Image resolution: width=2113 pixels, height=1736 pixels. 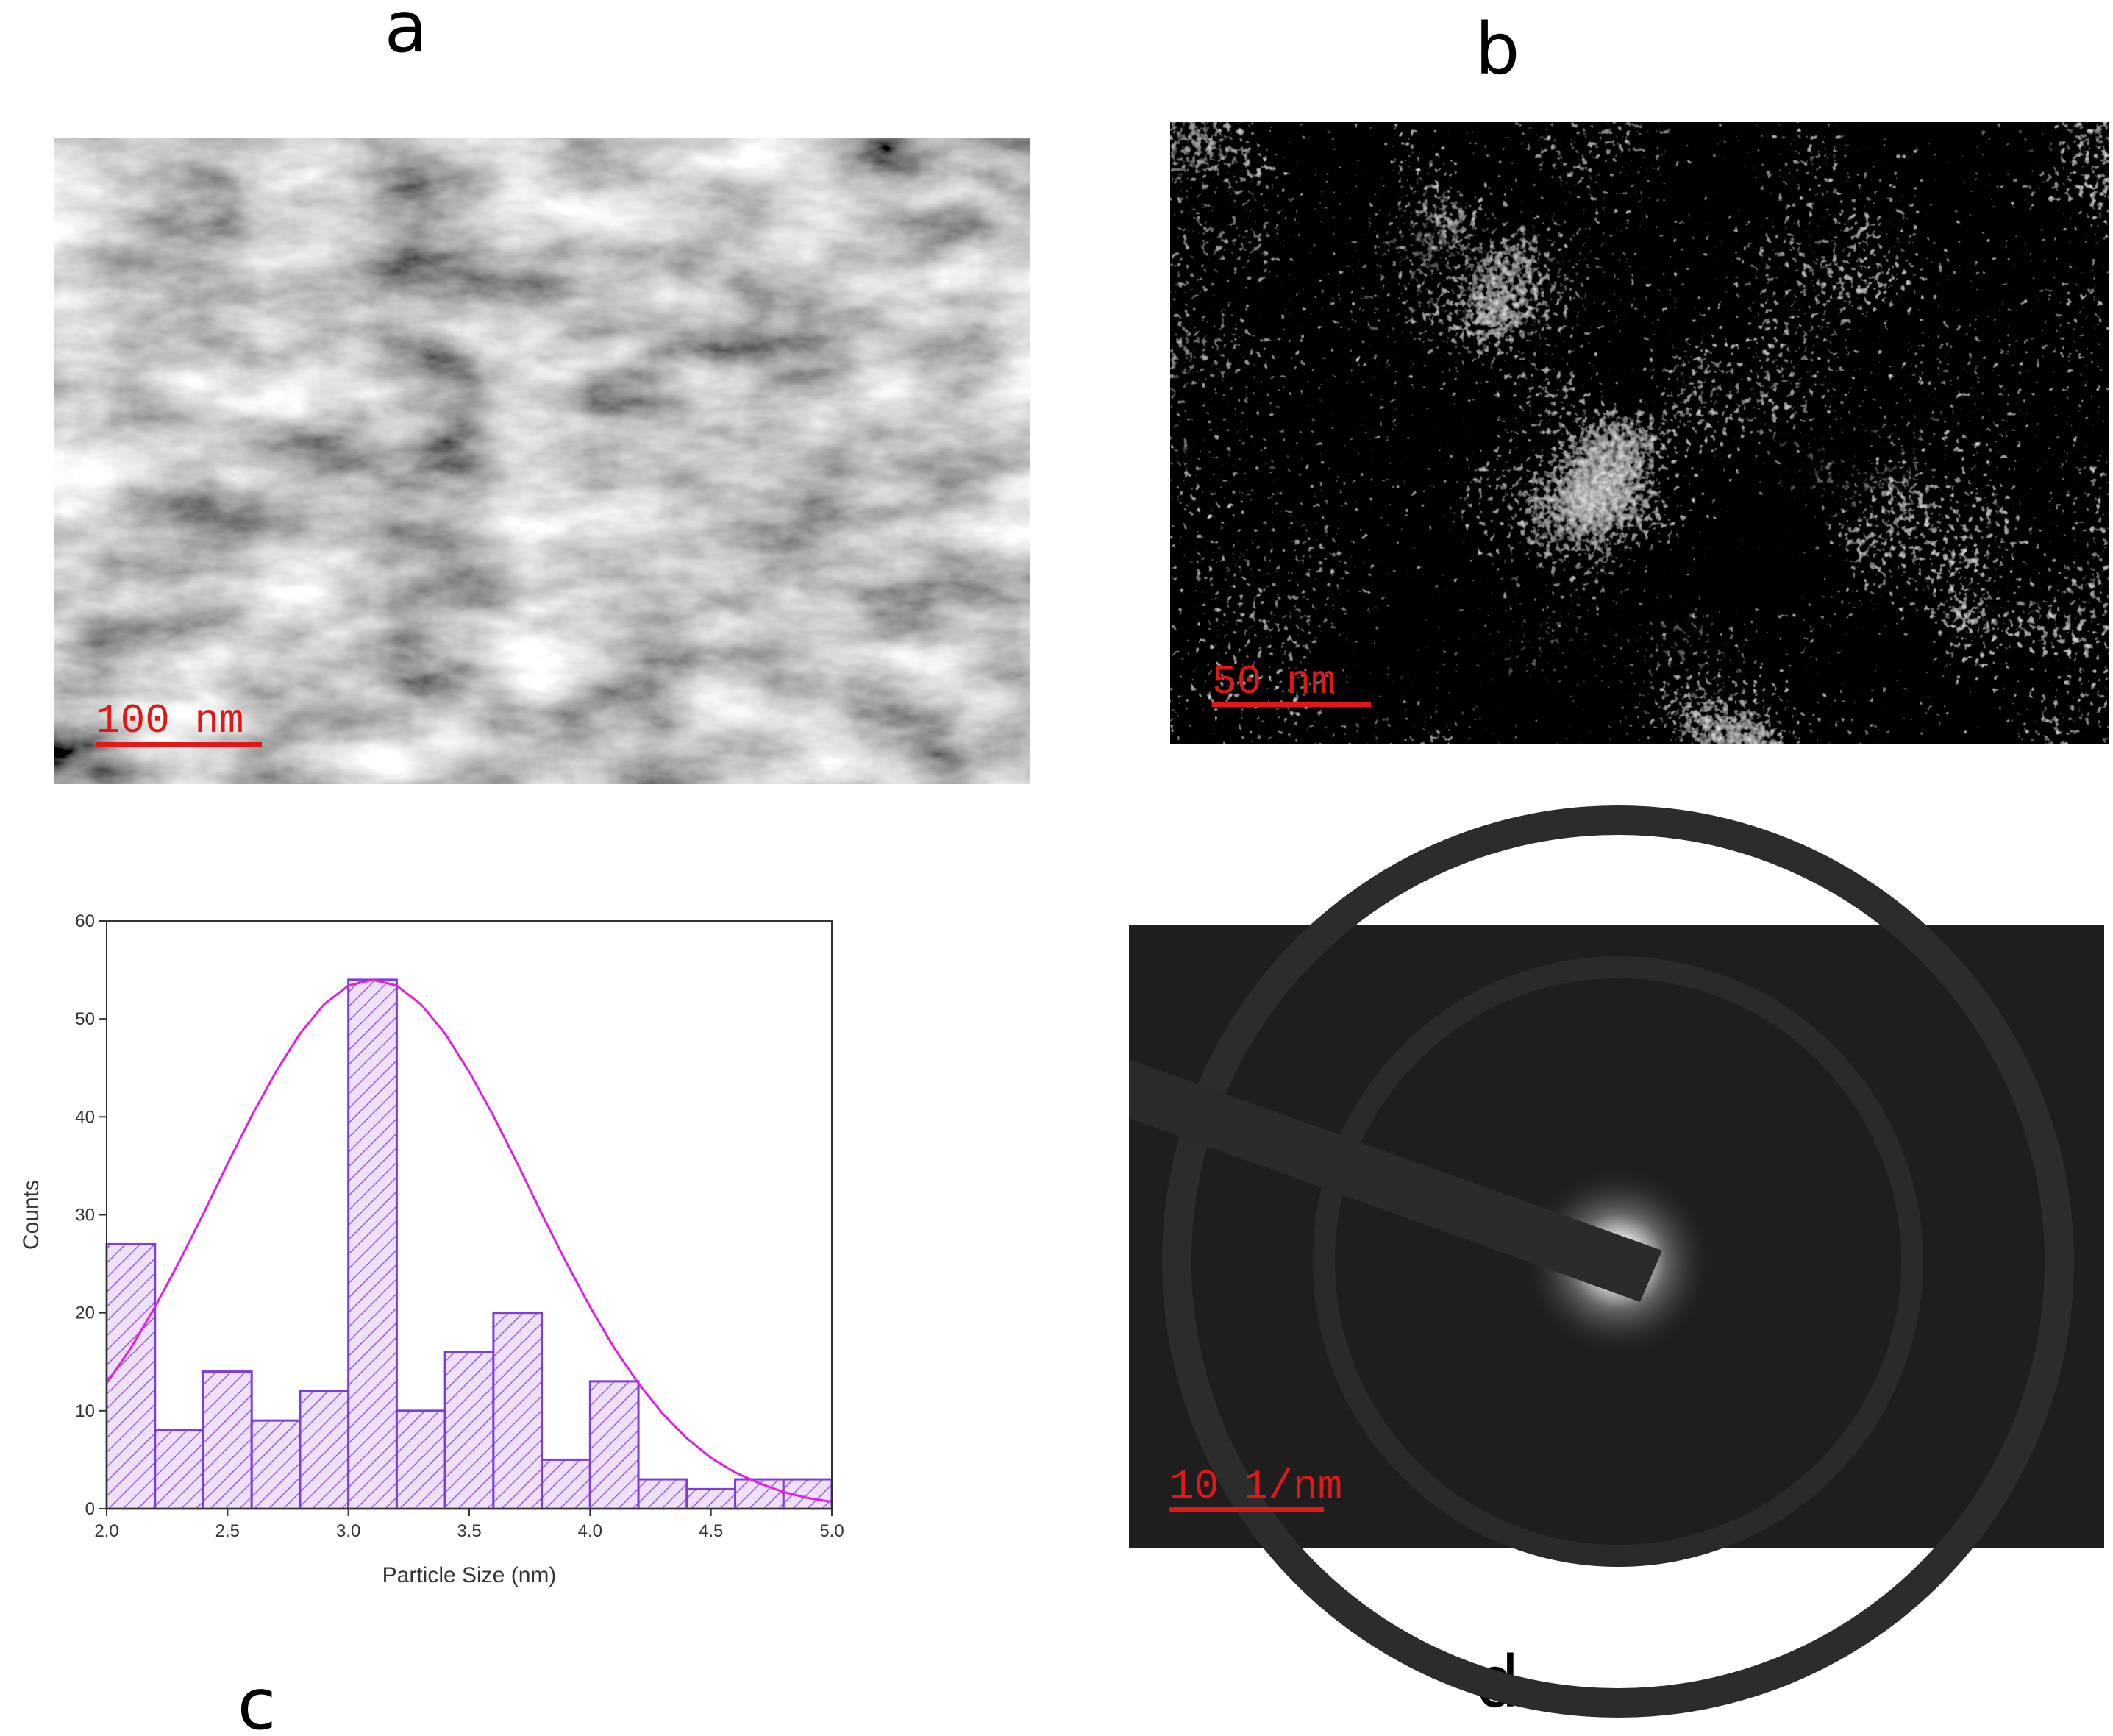 What do you see at coordinates (85, 1215) in the screenshot?
I see `y-tick-label: 30` at bounding box center [85, 1215].